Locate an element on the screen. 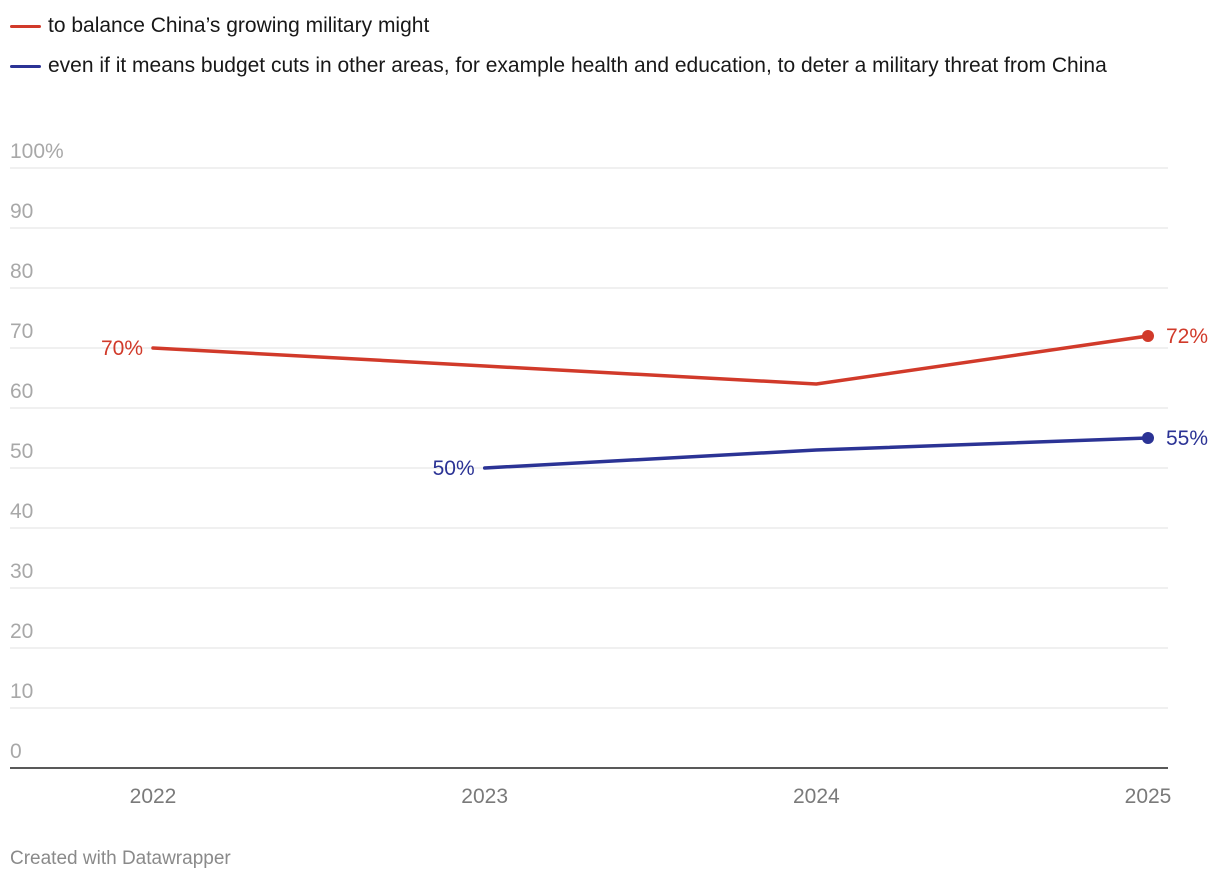  y-tick-label-30: 30 is located at coordinates (21, 571).